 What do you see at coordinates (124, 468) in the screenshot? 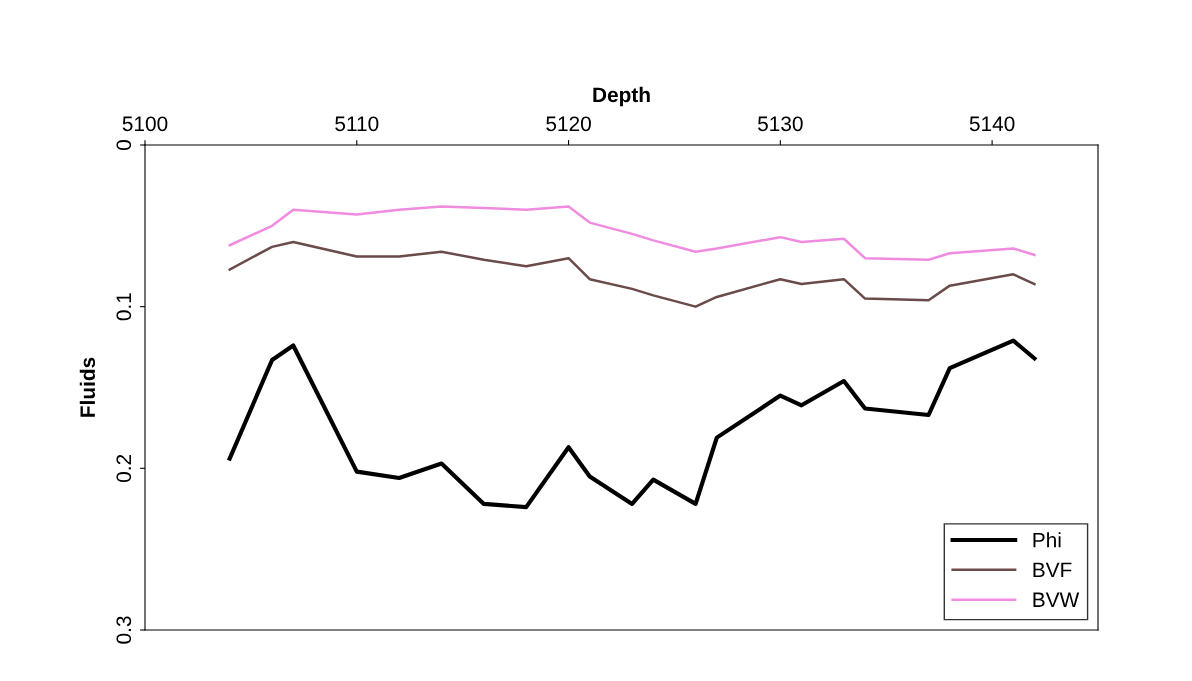
I see `y-tick-label: 0.2` at bounding box center [124, 468].